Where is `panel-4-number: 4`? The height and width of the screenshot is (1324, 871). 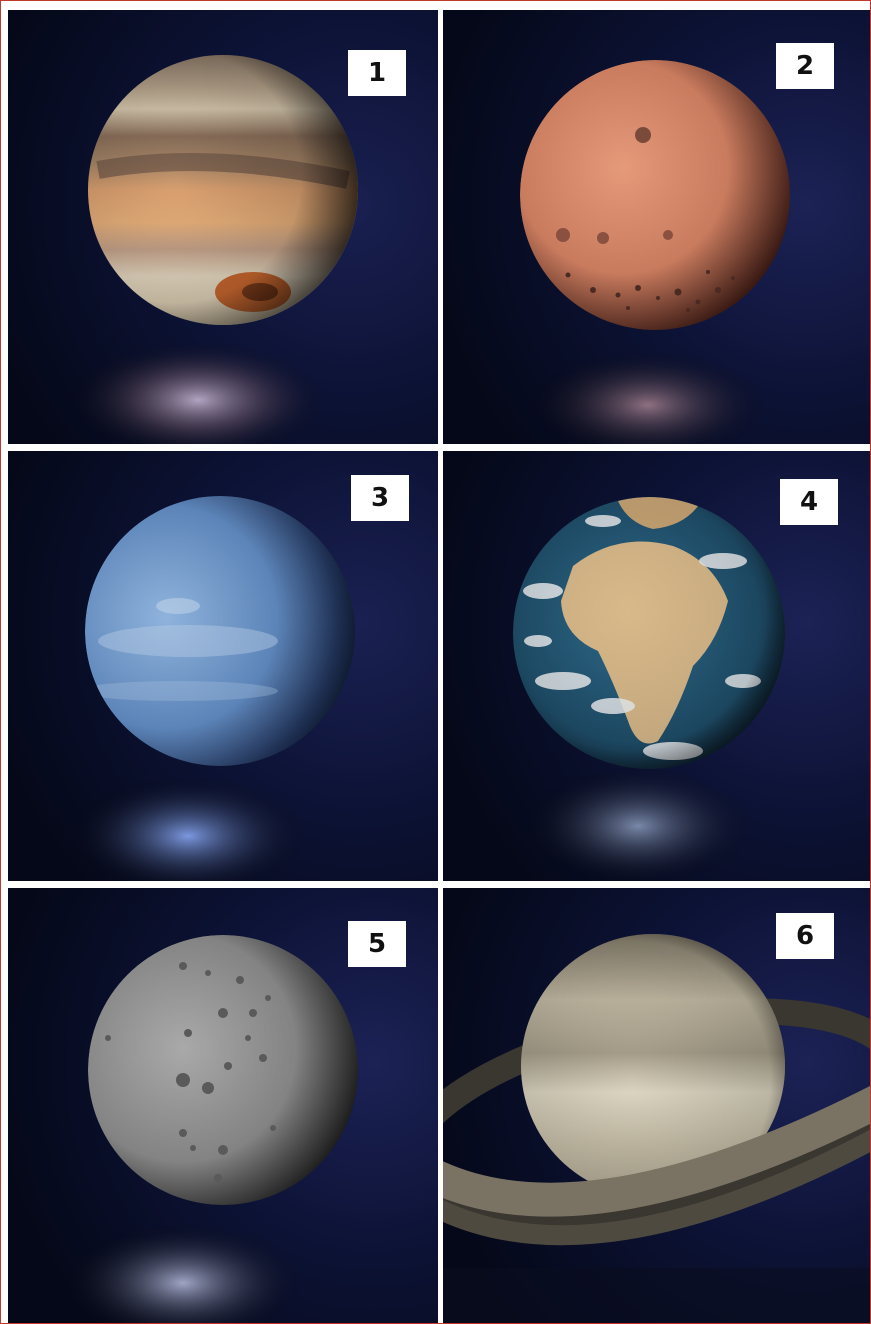
panel-4-number: 4 is located at coordinates (809, 502).